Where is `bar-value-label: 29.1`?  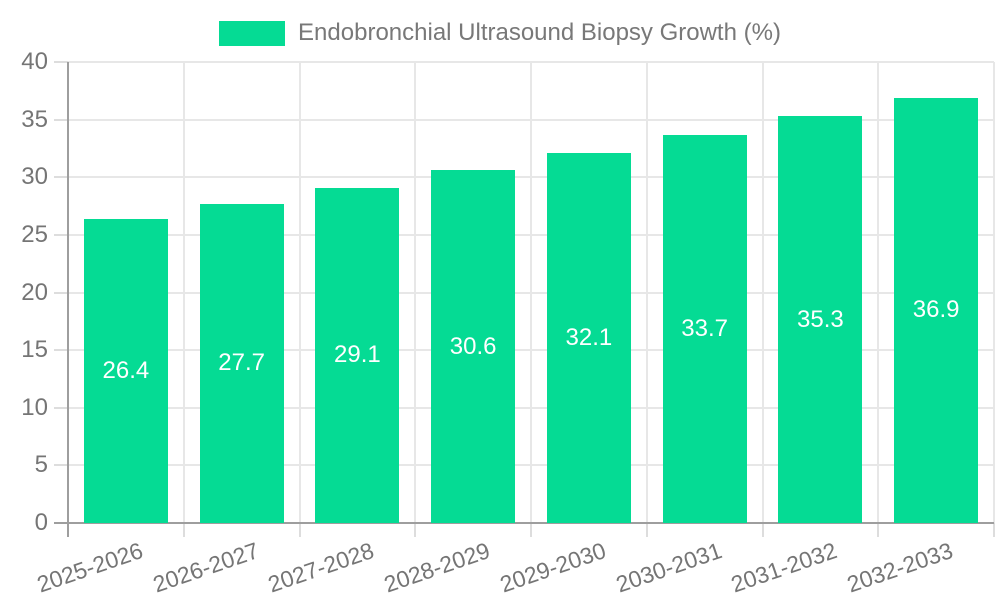 bar-value-label: 29.1 is located at coordinates (357, 355).